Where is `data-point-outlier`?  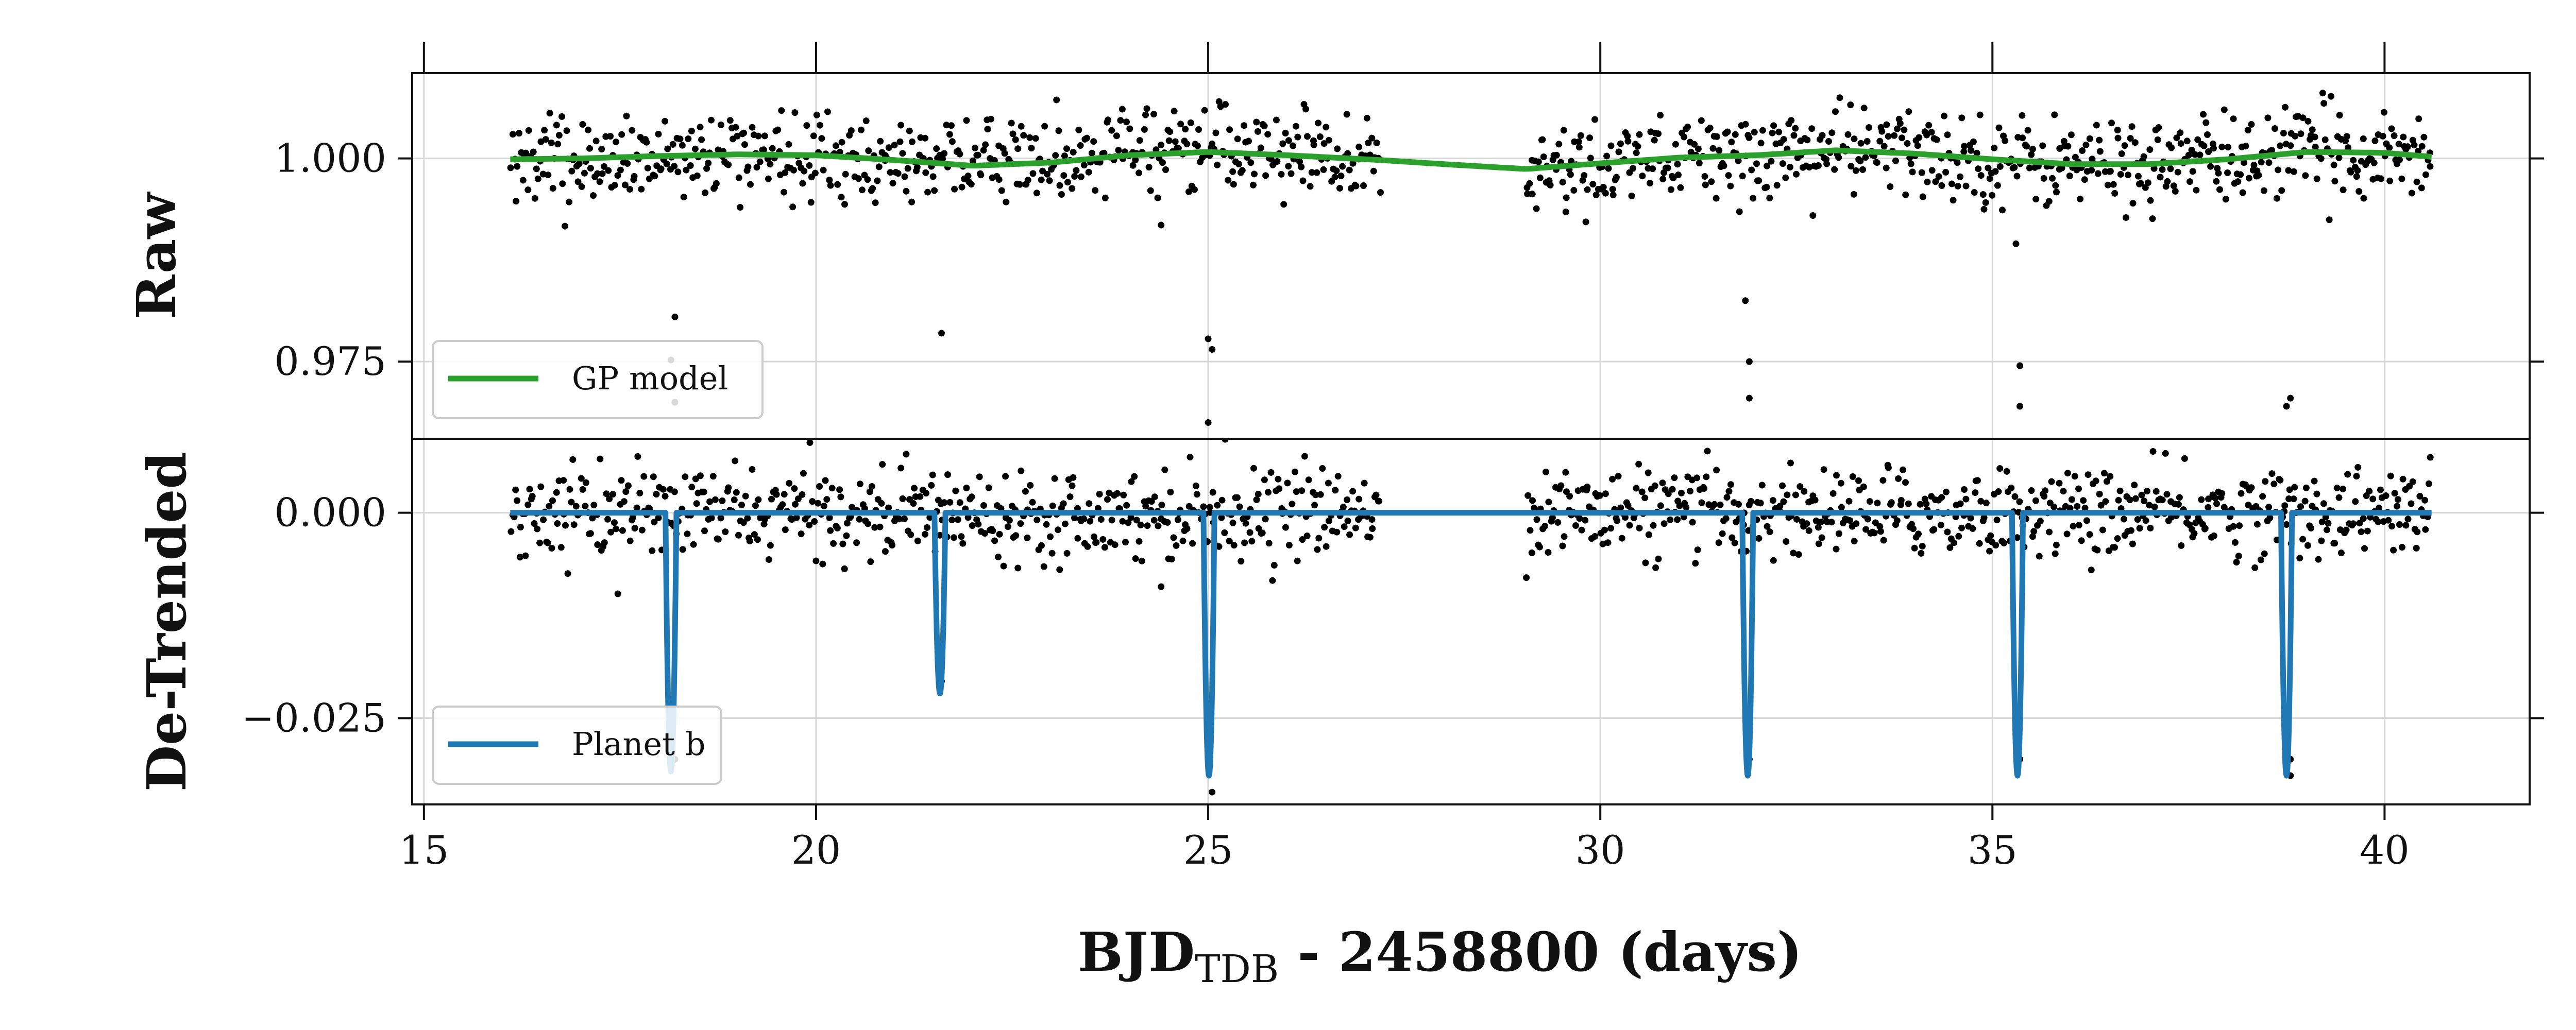
data-point-outlier is located at coordinates (1745, 300).